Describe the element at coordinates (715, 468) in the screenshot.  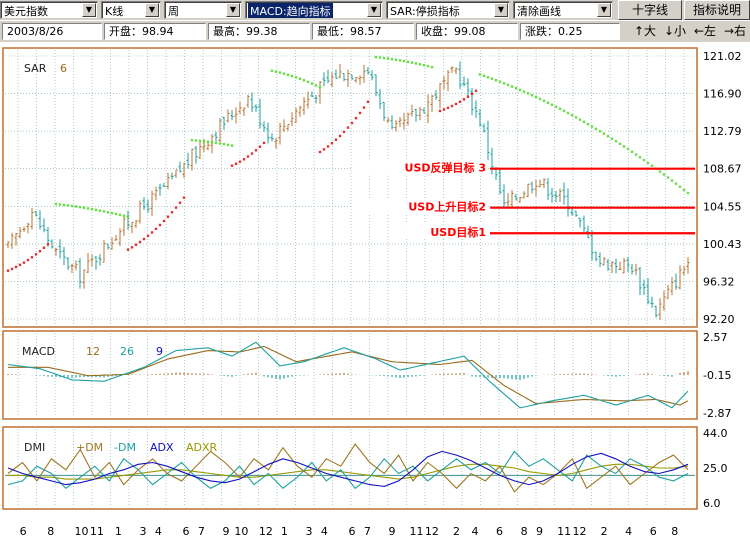
I see `y-tick-label: 25.0` at that location.